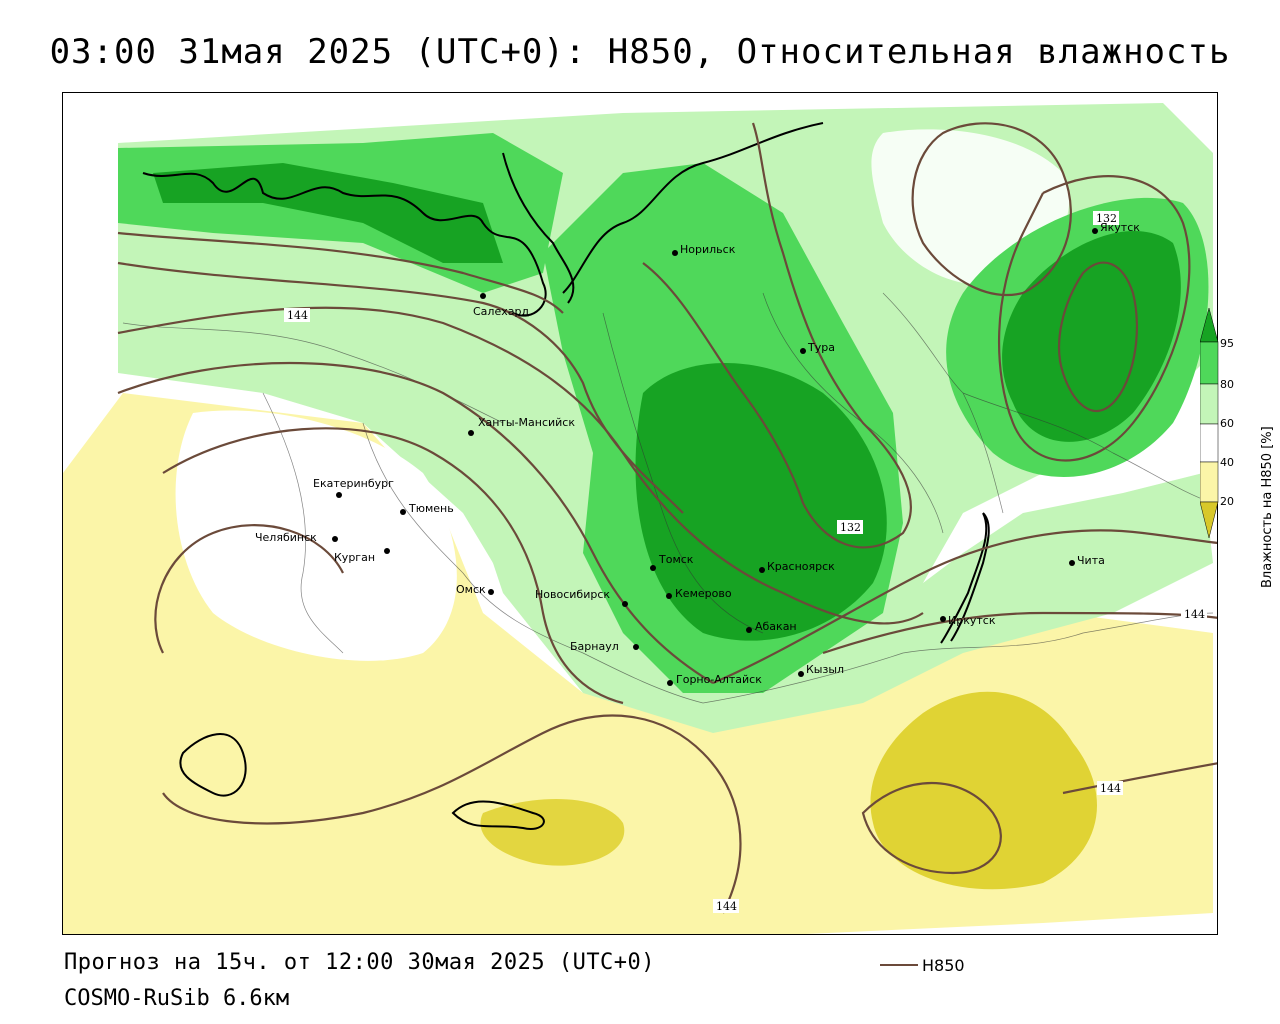  Describe the element at coordinates (703, 593) in the screenshot. I see `svg-text: Кемерово` at that location.